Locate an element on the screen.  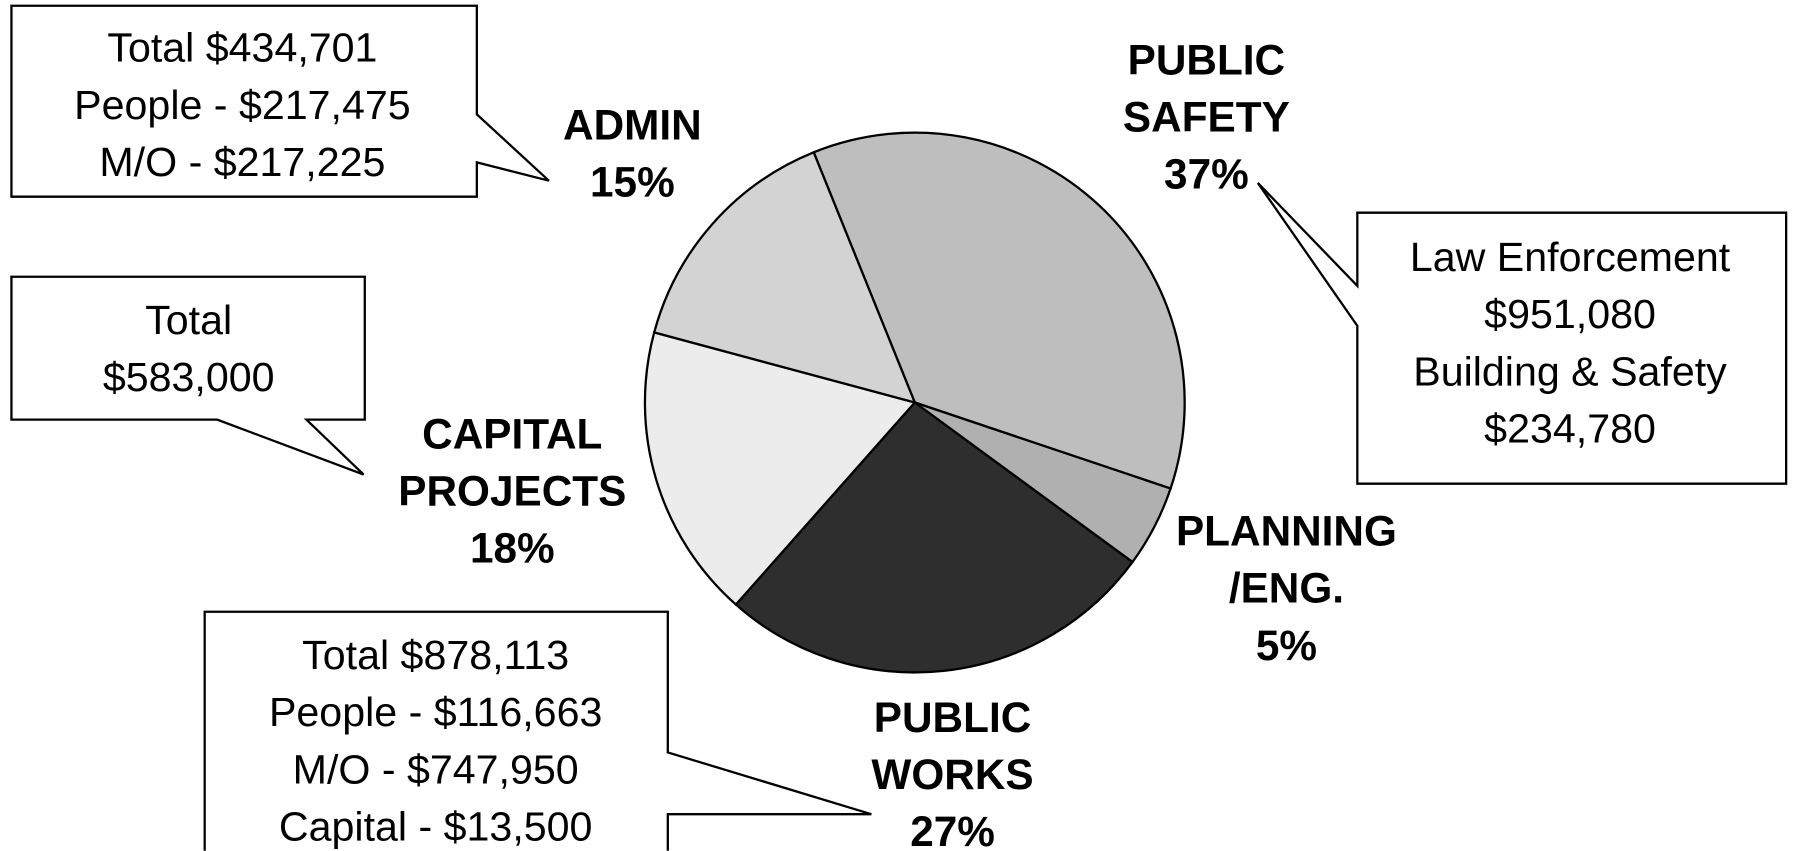
category-label: CAPITAL PROJECTS is located at coordinates (512, 462).